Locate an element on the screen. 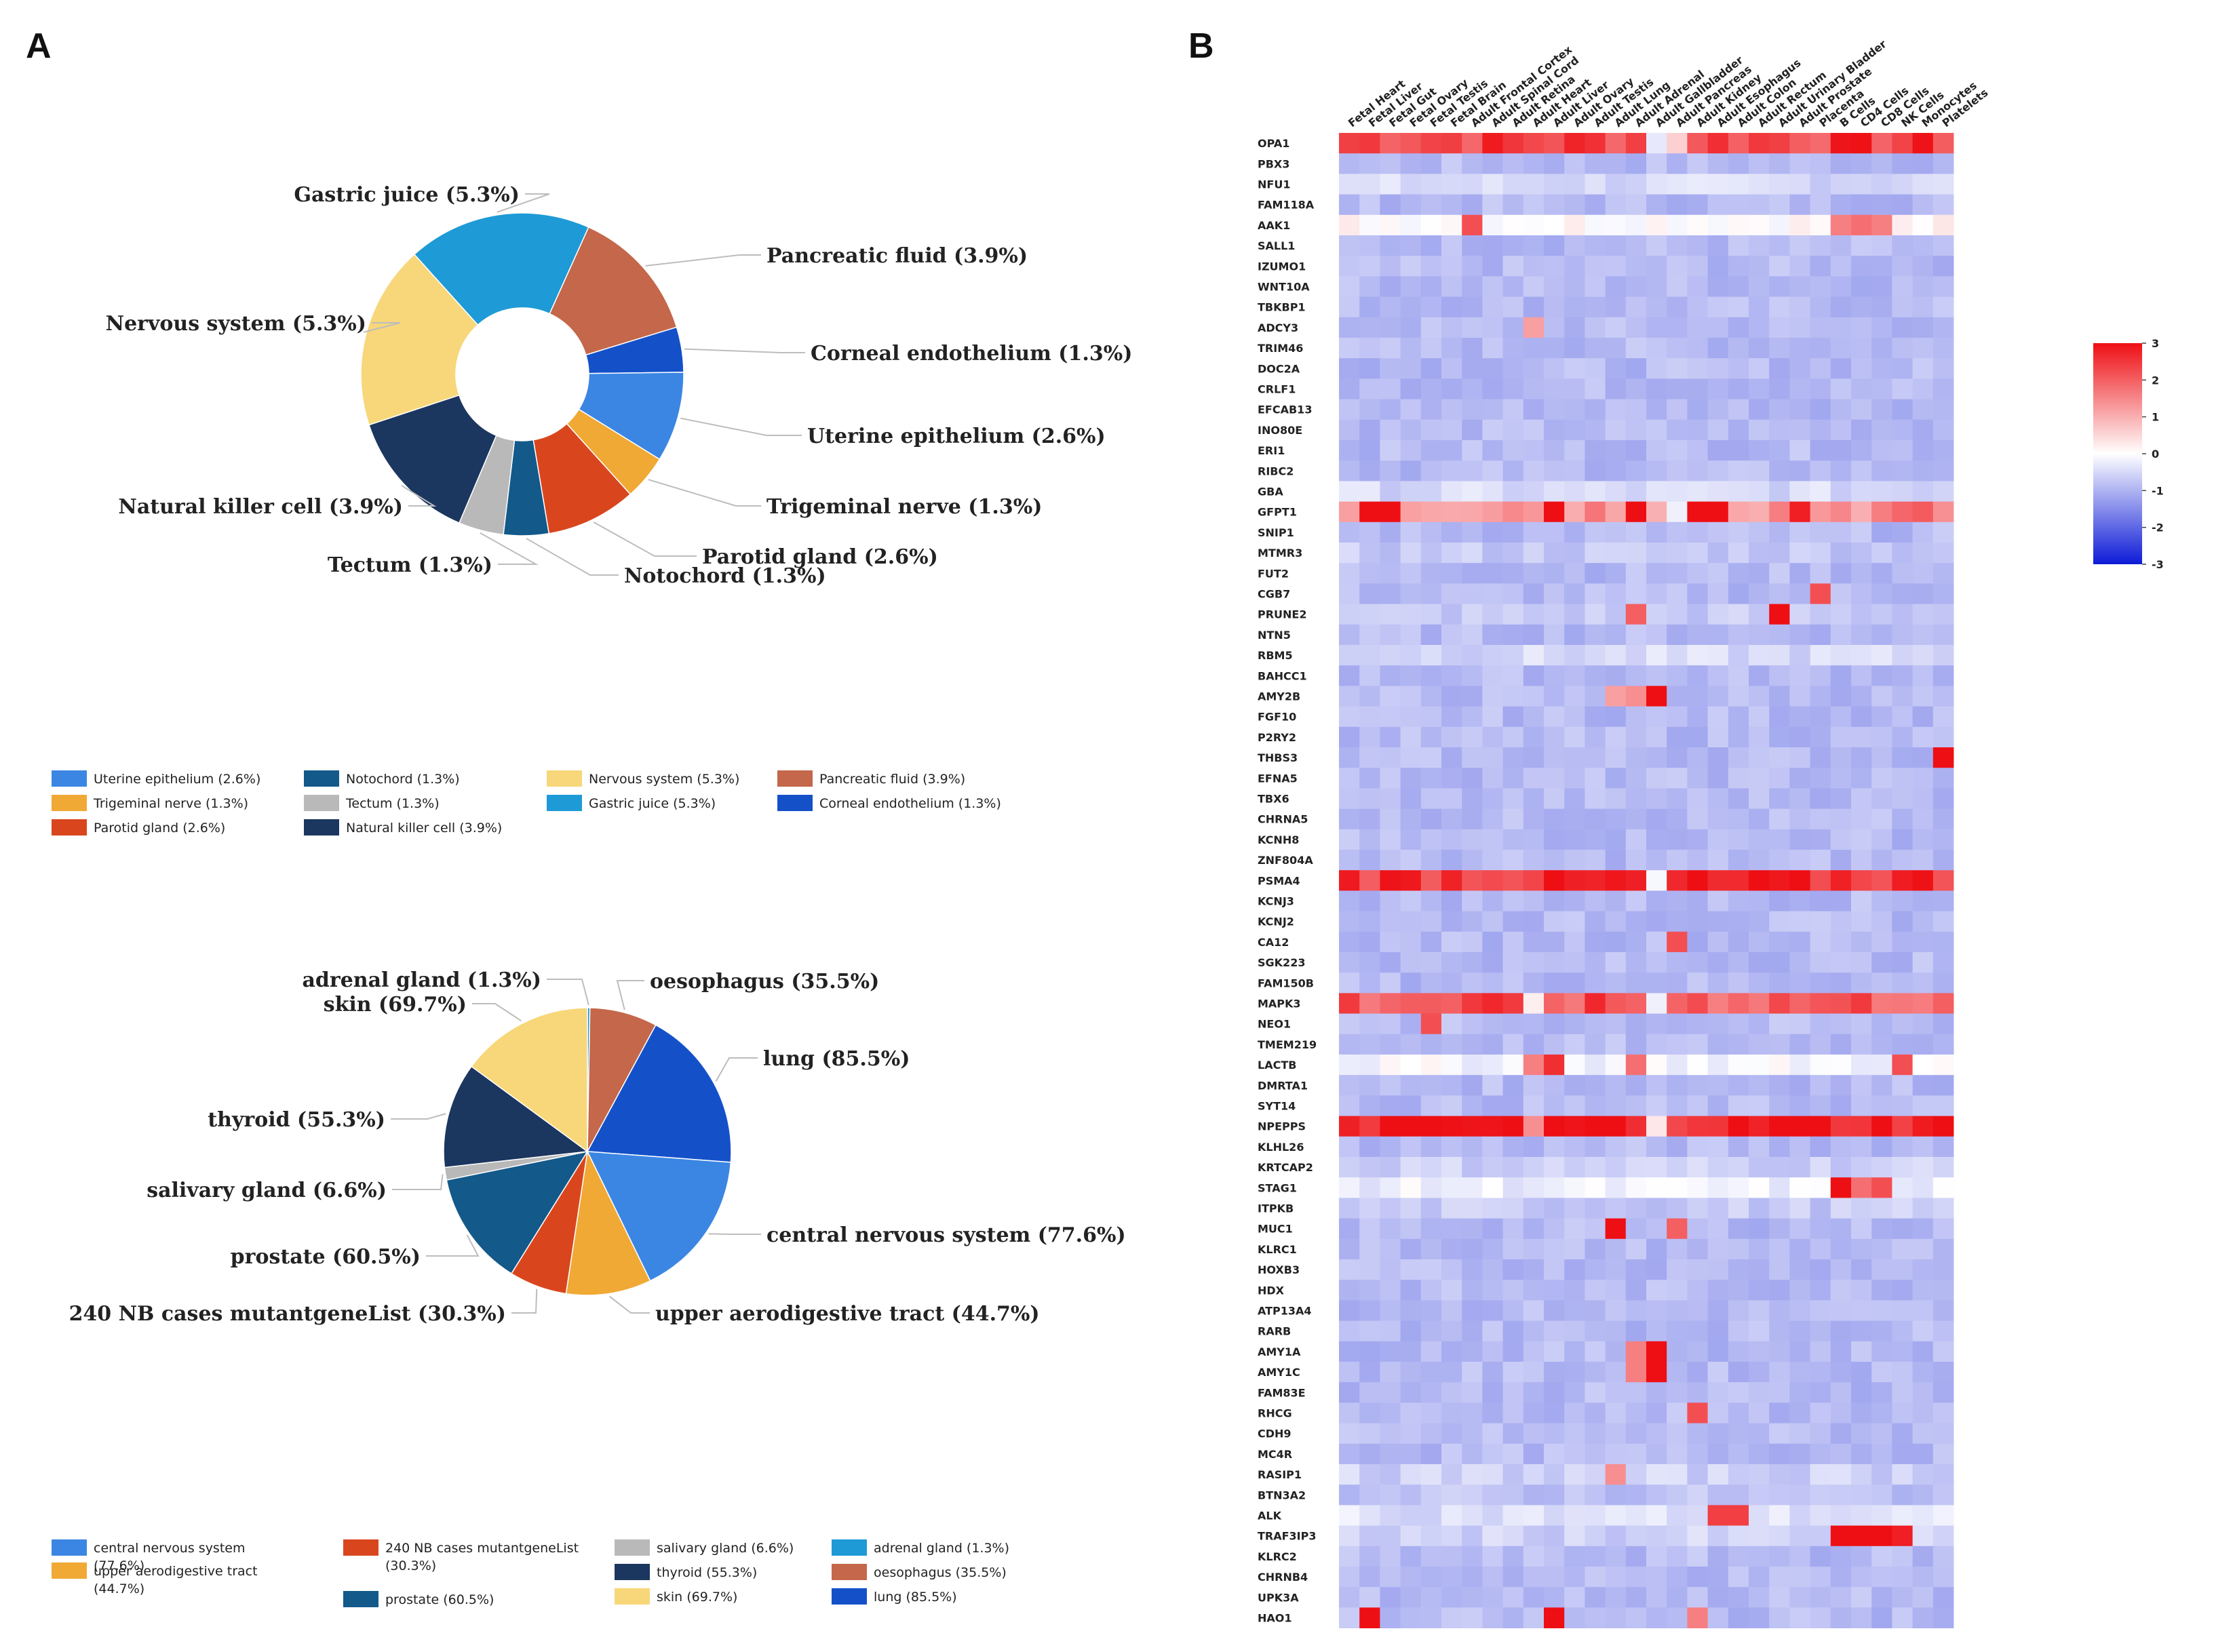 This screenshot has height=1652, width=2214. row-label-alk: ALK is located at coordinates (1270, 1516).